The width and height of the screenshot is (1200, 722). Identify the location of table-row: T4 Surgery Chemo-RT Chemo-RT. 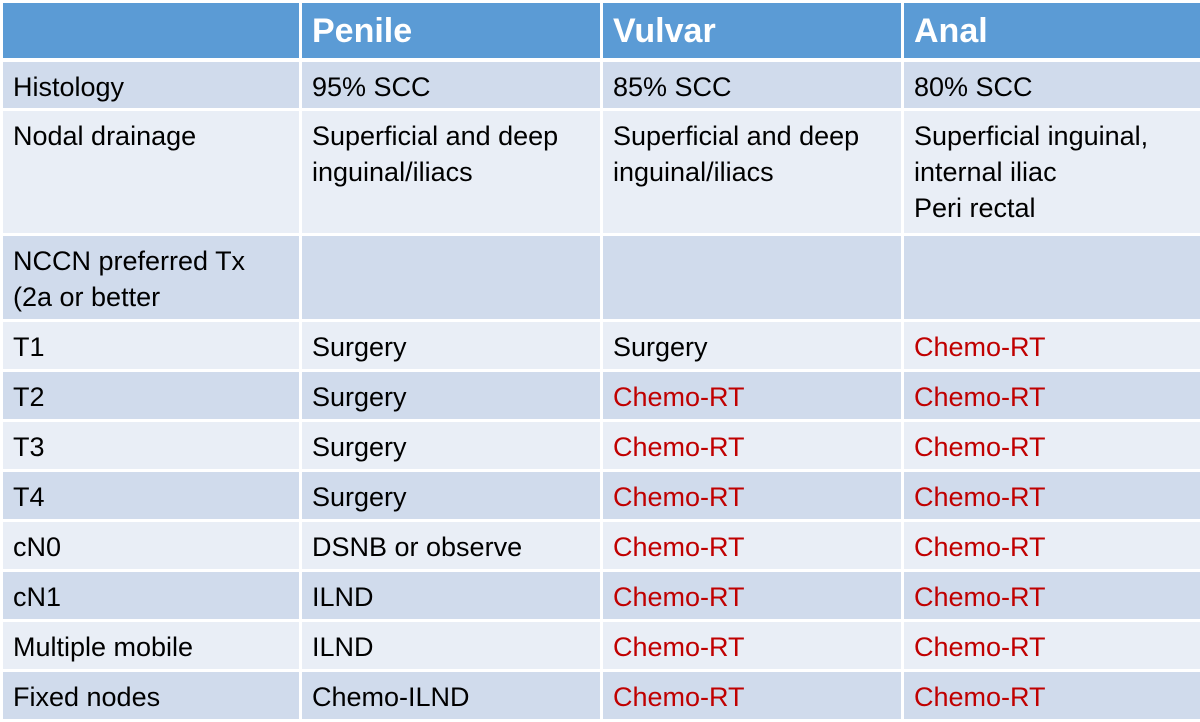
(601, 496).